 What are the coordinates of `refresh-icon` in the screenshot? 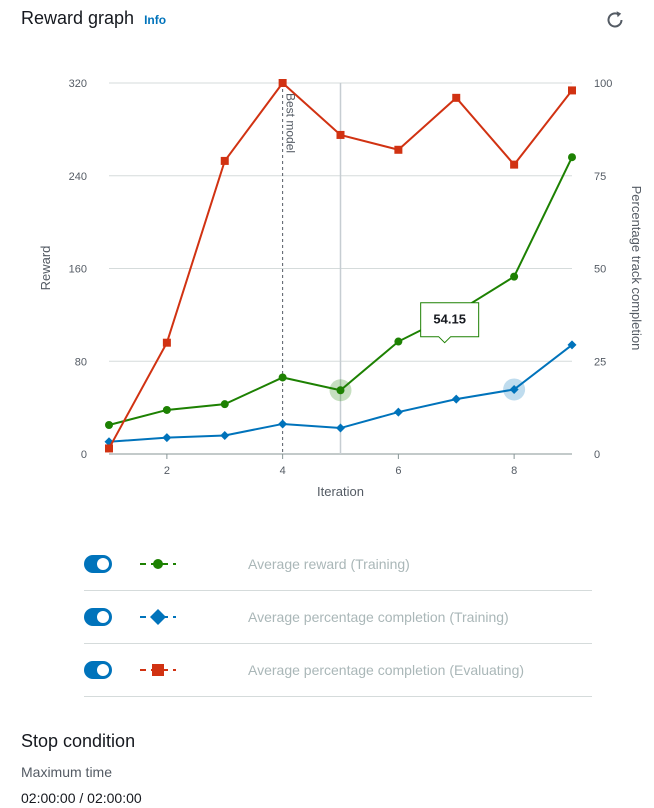 It's located at (615, 19).